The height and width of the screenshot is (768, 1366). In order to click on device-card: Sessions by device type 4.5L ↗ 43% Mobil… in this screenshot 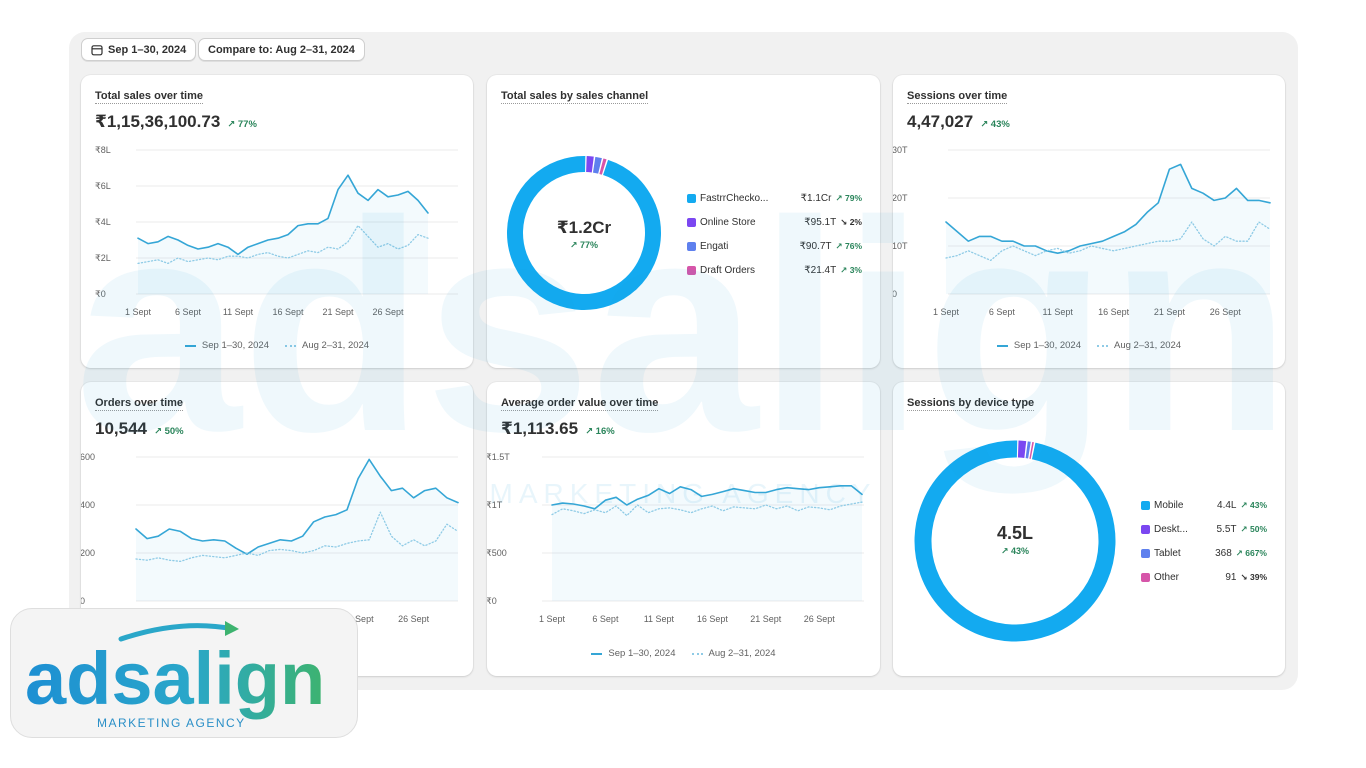, I will do `click(1089, 529)`.